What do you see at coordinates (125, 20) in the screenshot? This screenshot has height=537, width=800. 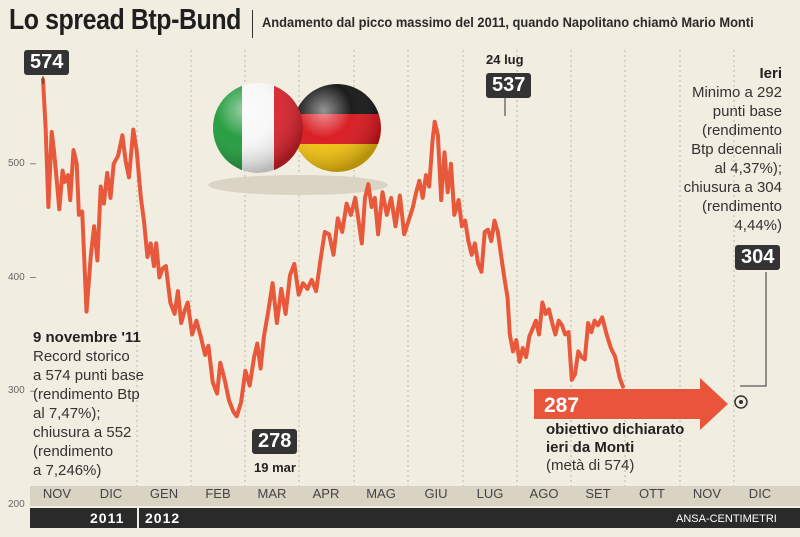 I see `page-title: Lo spread Btp-Bund` at bounding box center [125, 20].